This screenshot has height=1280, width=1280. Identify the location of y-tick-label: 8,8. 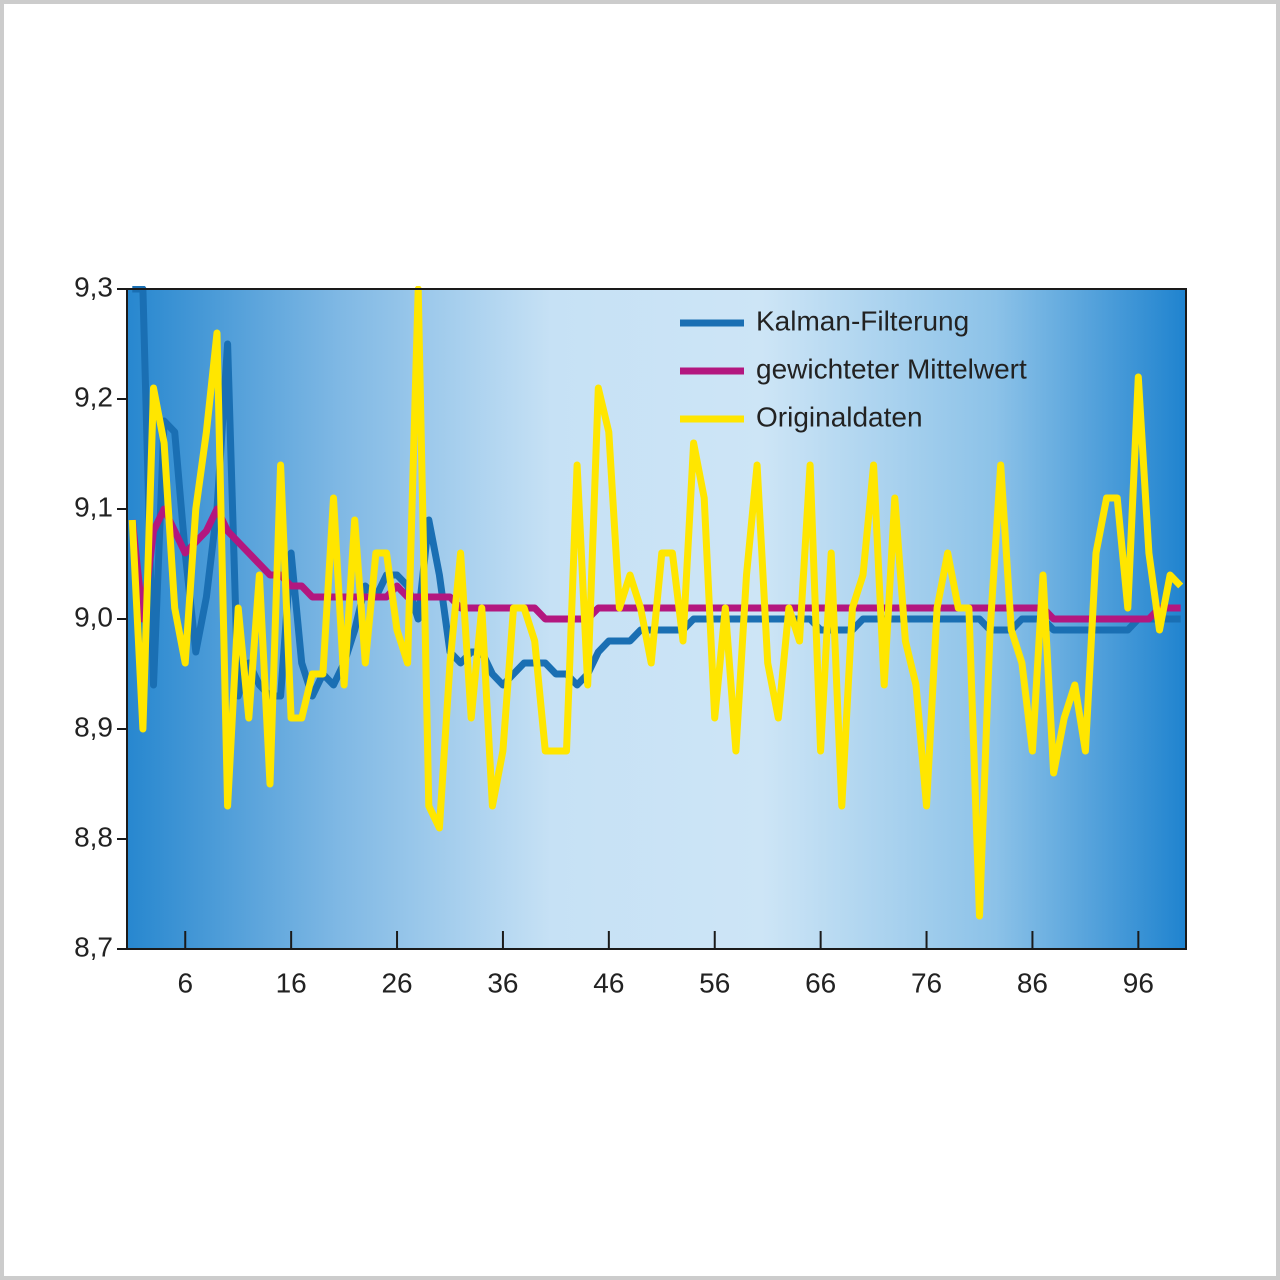
(93, 836).